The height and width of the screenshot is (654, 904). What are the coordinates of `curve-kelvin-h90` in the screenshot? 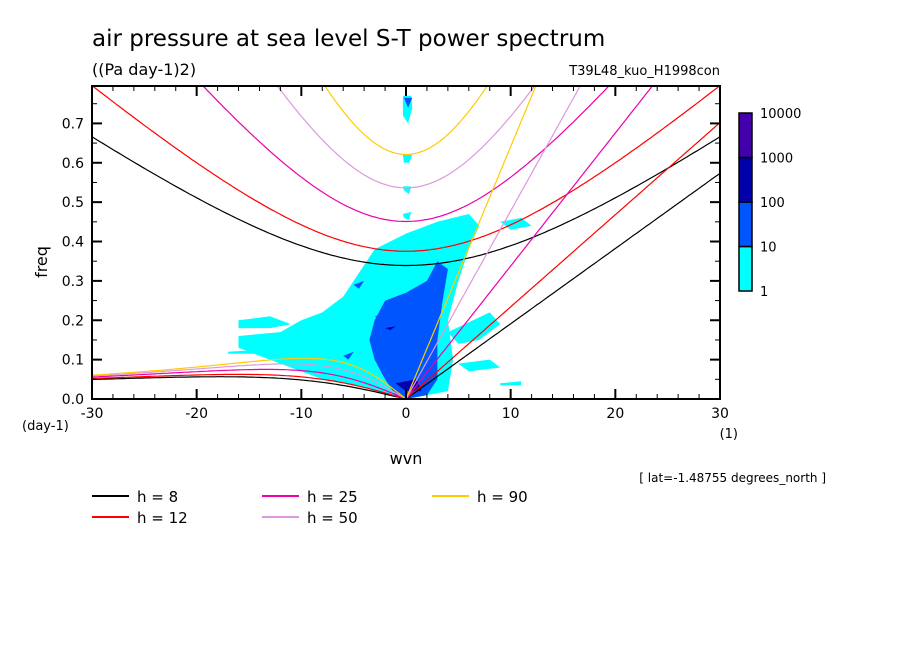 It's located at (471, 242).